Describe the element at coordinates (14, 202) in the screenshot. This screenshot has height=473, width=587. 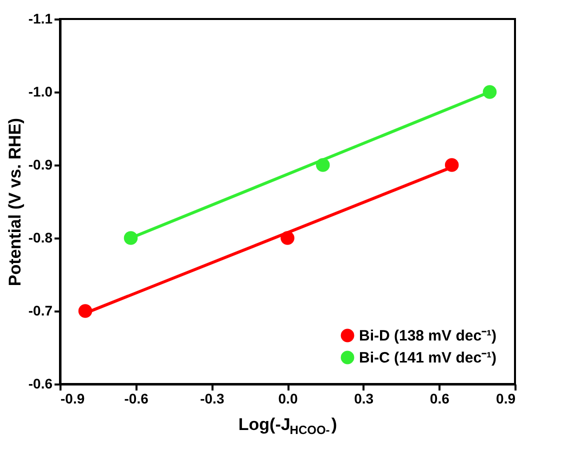
I see `y-axis-title: Potential (V vs. RHE)` at that location.